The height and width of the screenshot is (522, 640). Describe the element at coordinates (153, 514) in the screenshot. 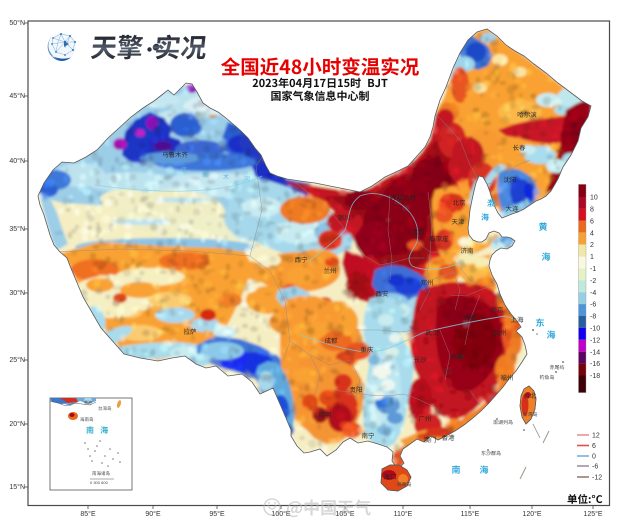

I see `svg-text: 90°E` at that location.